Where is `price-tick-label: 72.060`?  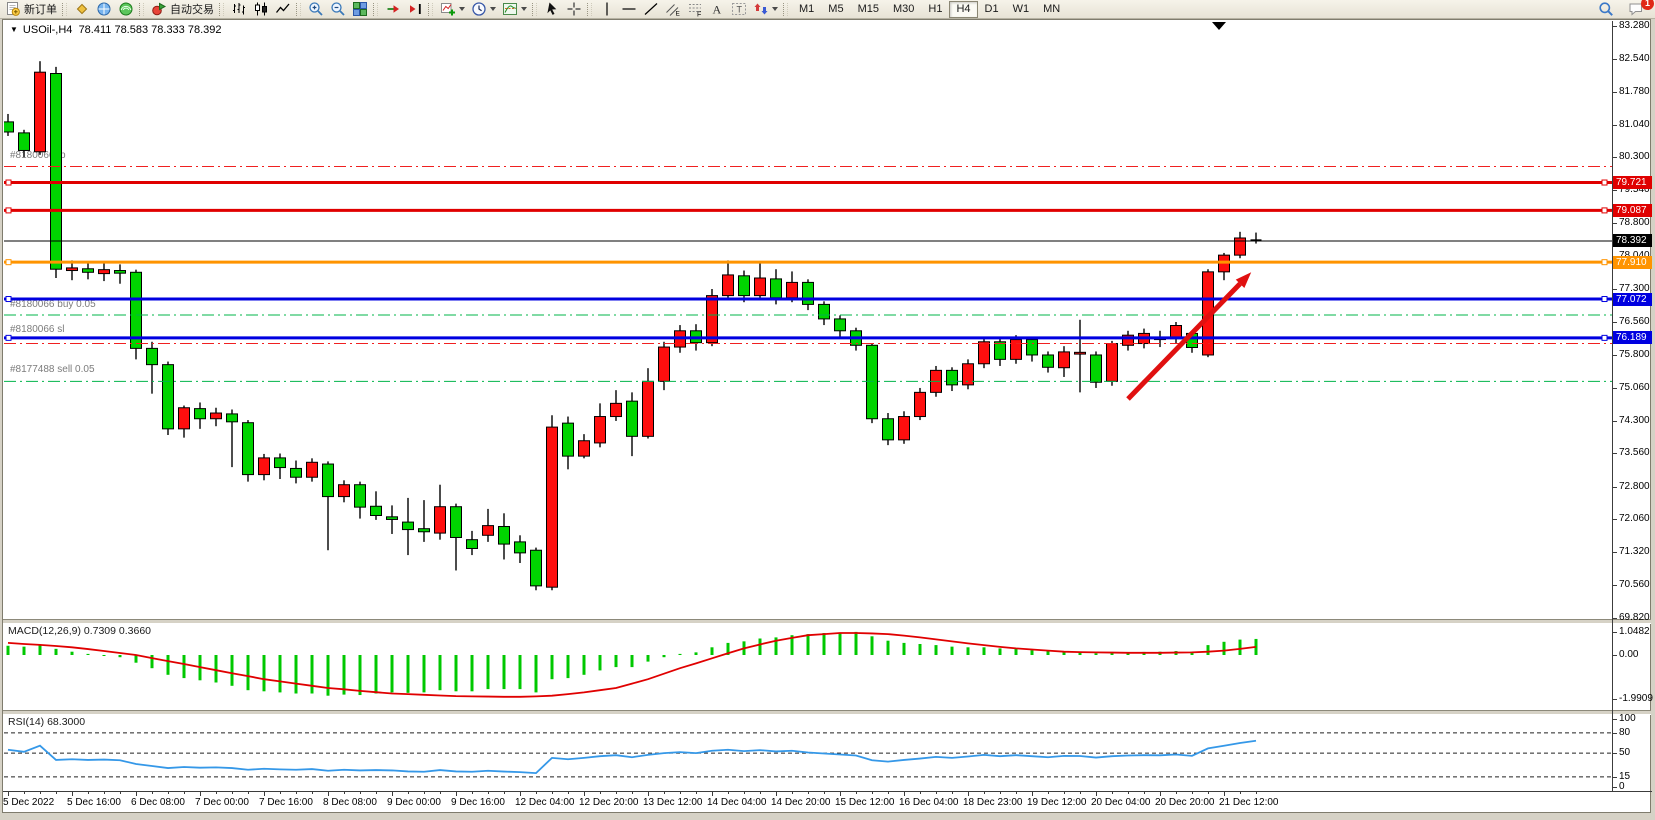 price-tick-label: 72.060 is located at coordinates (1634, 519).